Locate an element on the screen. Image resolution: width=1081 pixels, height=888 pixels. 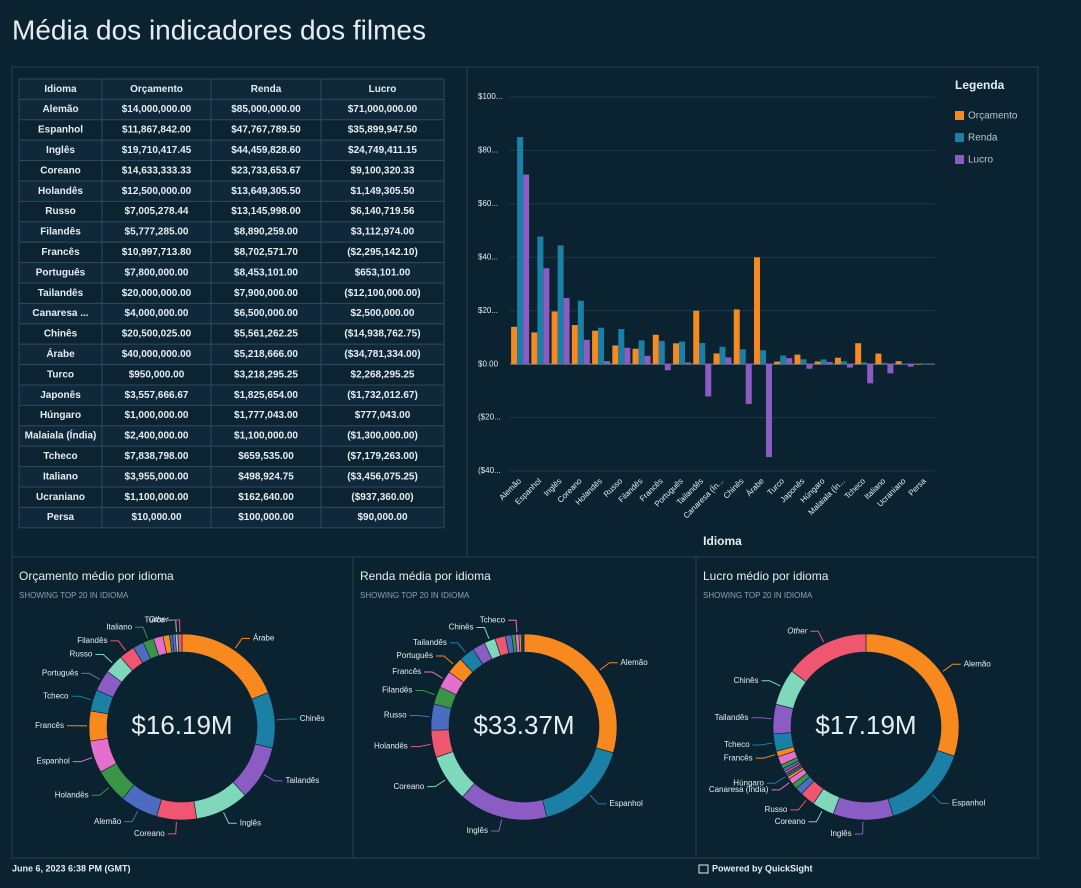
table-header: Renda is located at coordinates (266, 89).